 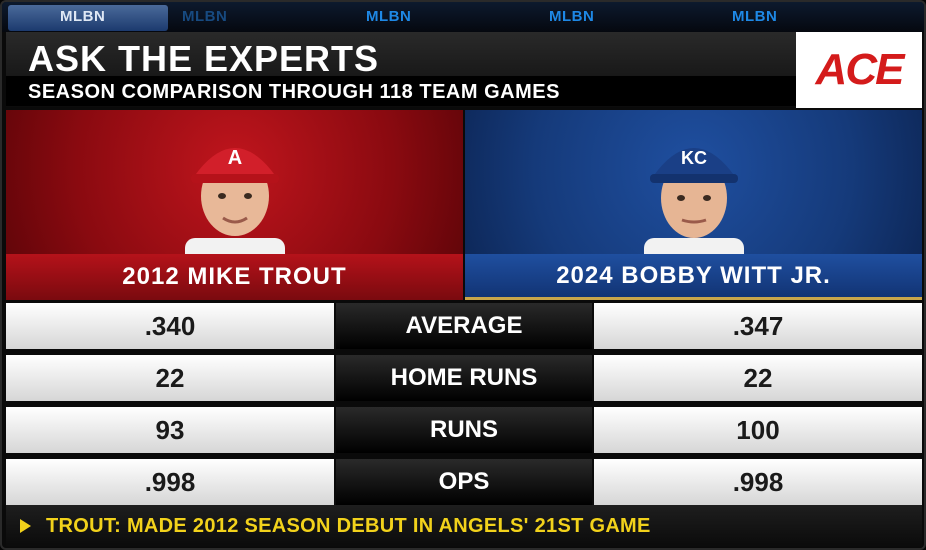 I want to click on angels-cap-logo: A, so click(x=234, y=158).